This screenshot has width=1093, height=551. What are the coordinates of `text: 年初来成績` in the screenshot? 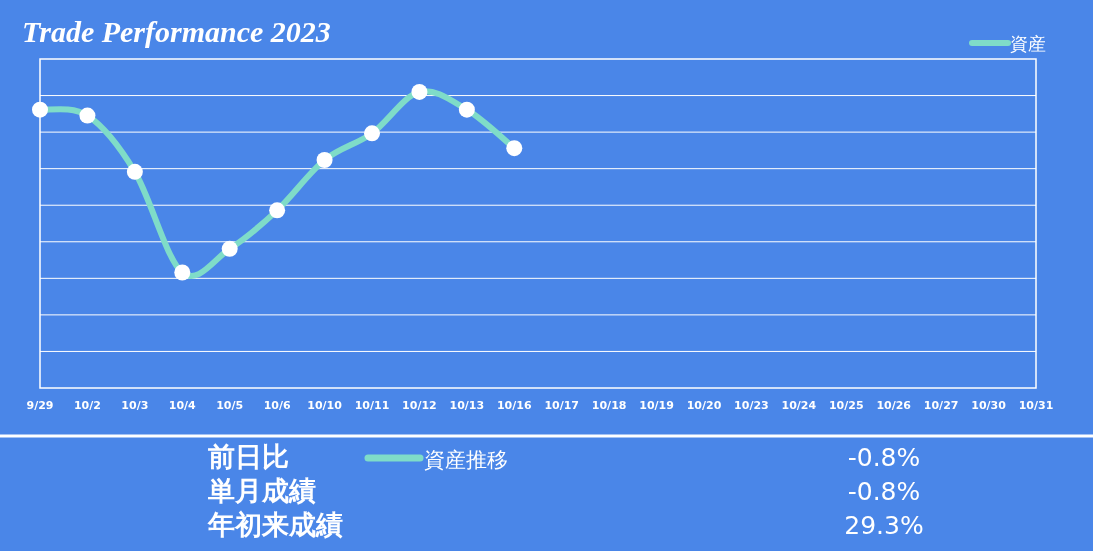 It's located at (275, 524).